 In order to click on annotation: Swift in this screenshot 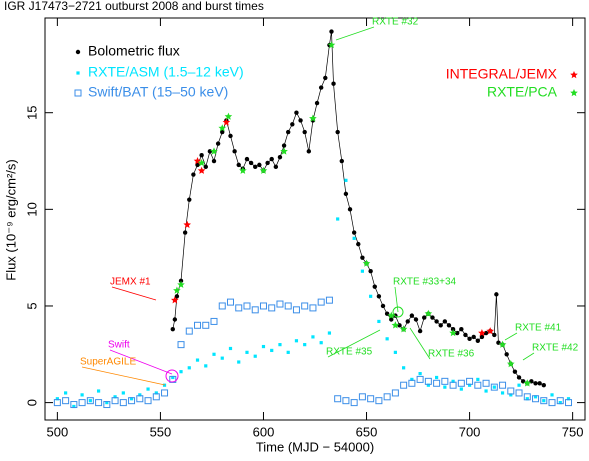, I will do `click(119, 345)`.